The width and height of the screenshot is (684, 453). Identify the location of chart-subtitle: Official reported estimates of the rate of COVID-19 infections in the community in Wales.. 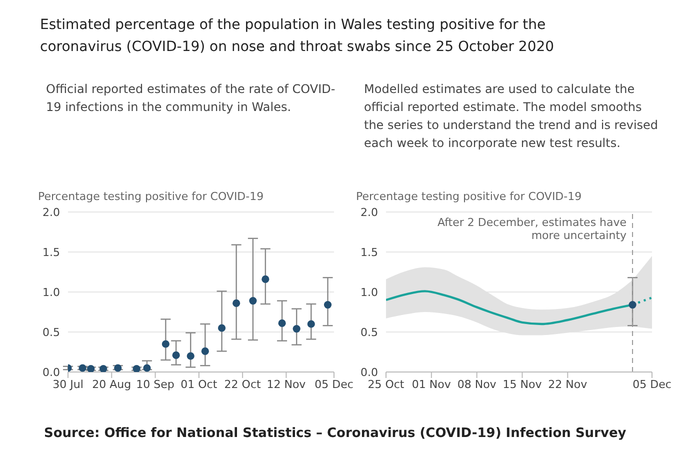
(190, 98).